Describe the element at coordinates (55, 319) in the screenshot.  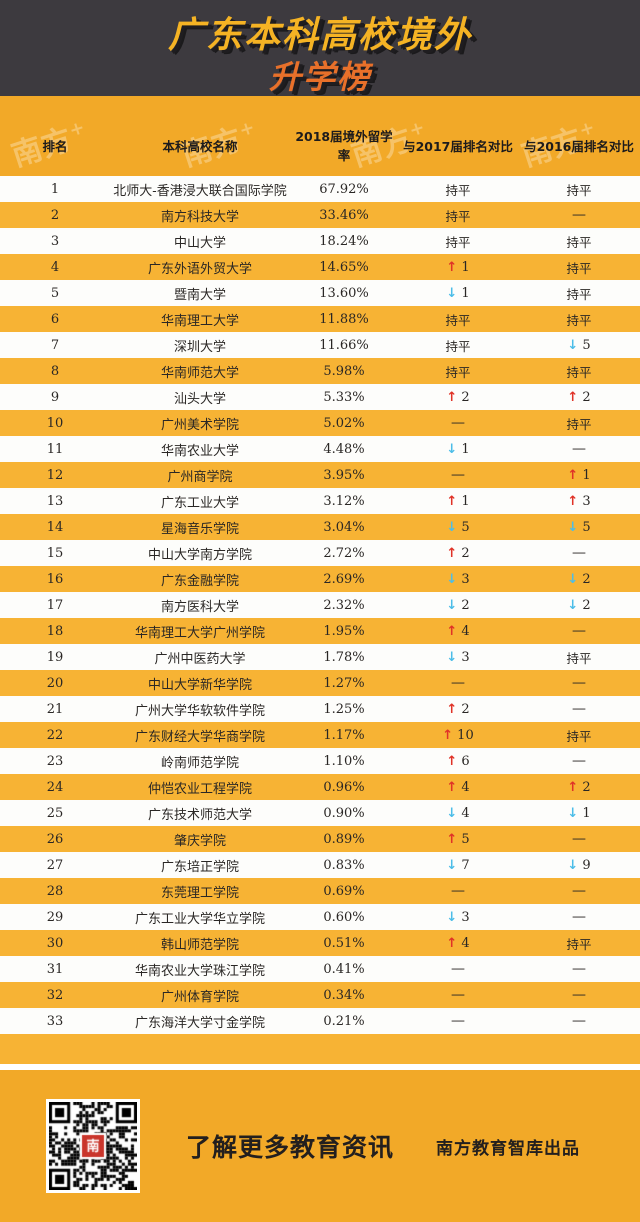
I see `cell-rank: 6` at that location.